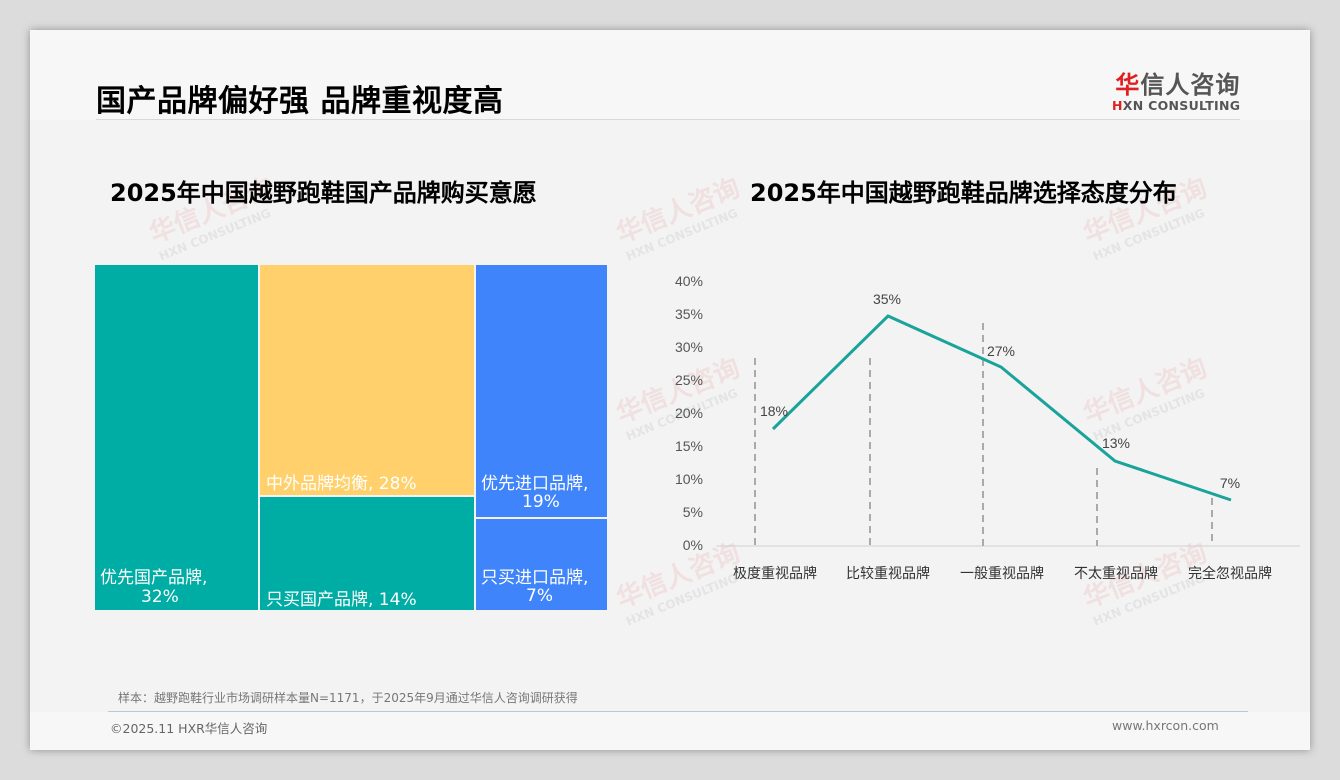 This screenshot has height=780, width=1340. What do you see at coordinates (1116, 573) in the screenshot?
I see `svg-text: 不太重视品牌` at bounding box center [1116, 573].